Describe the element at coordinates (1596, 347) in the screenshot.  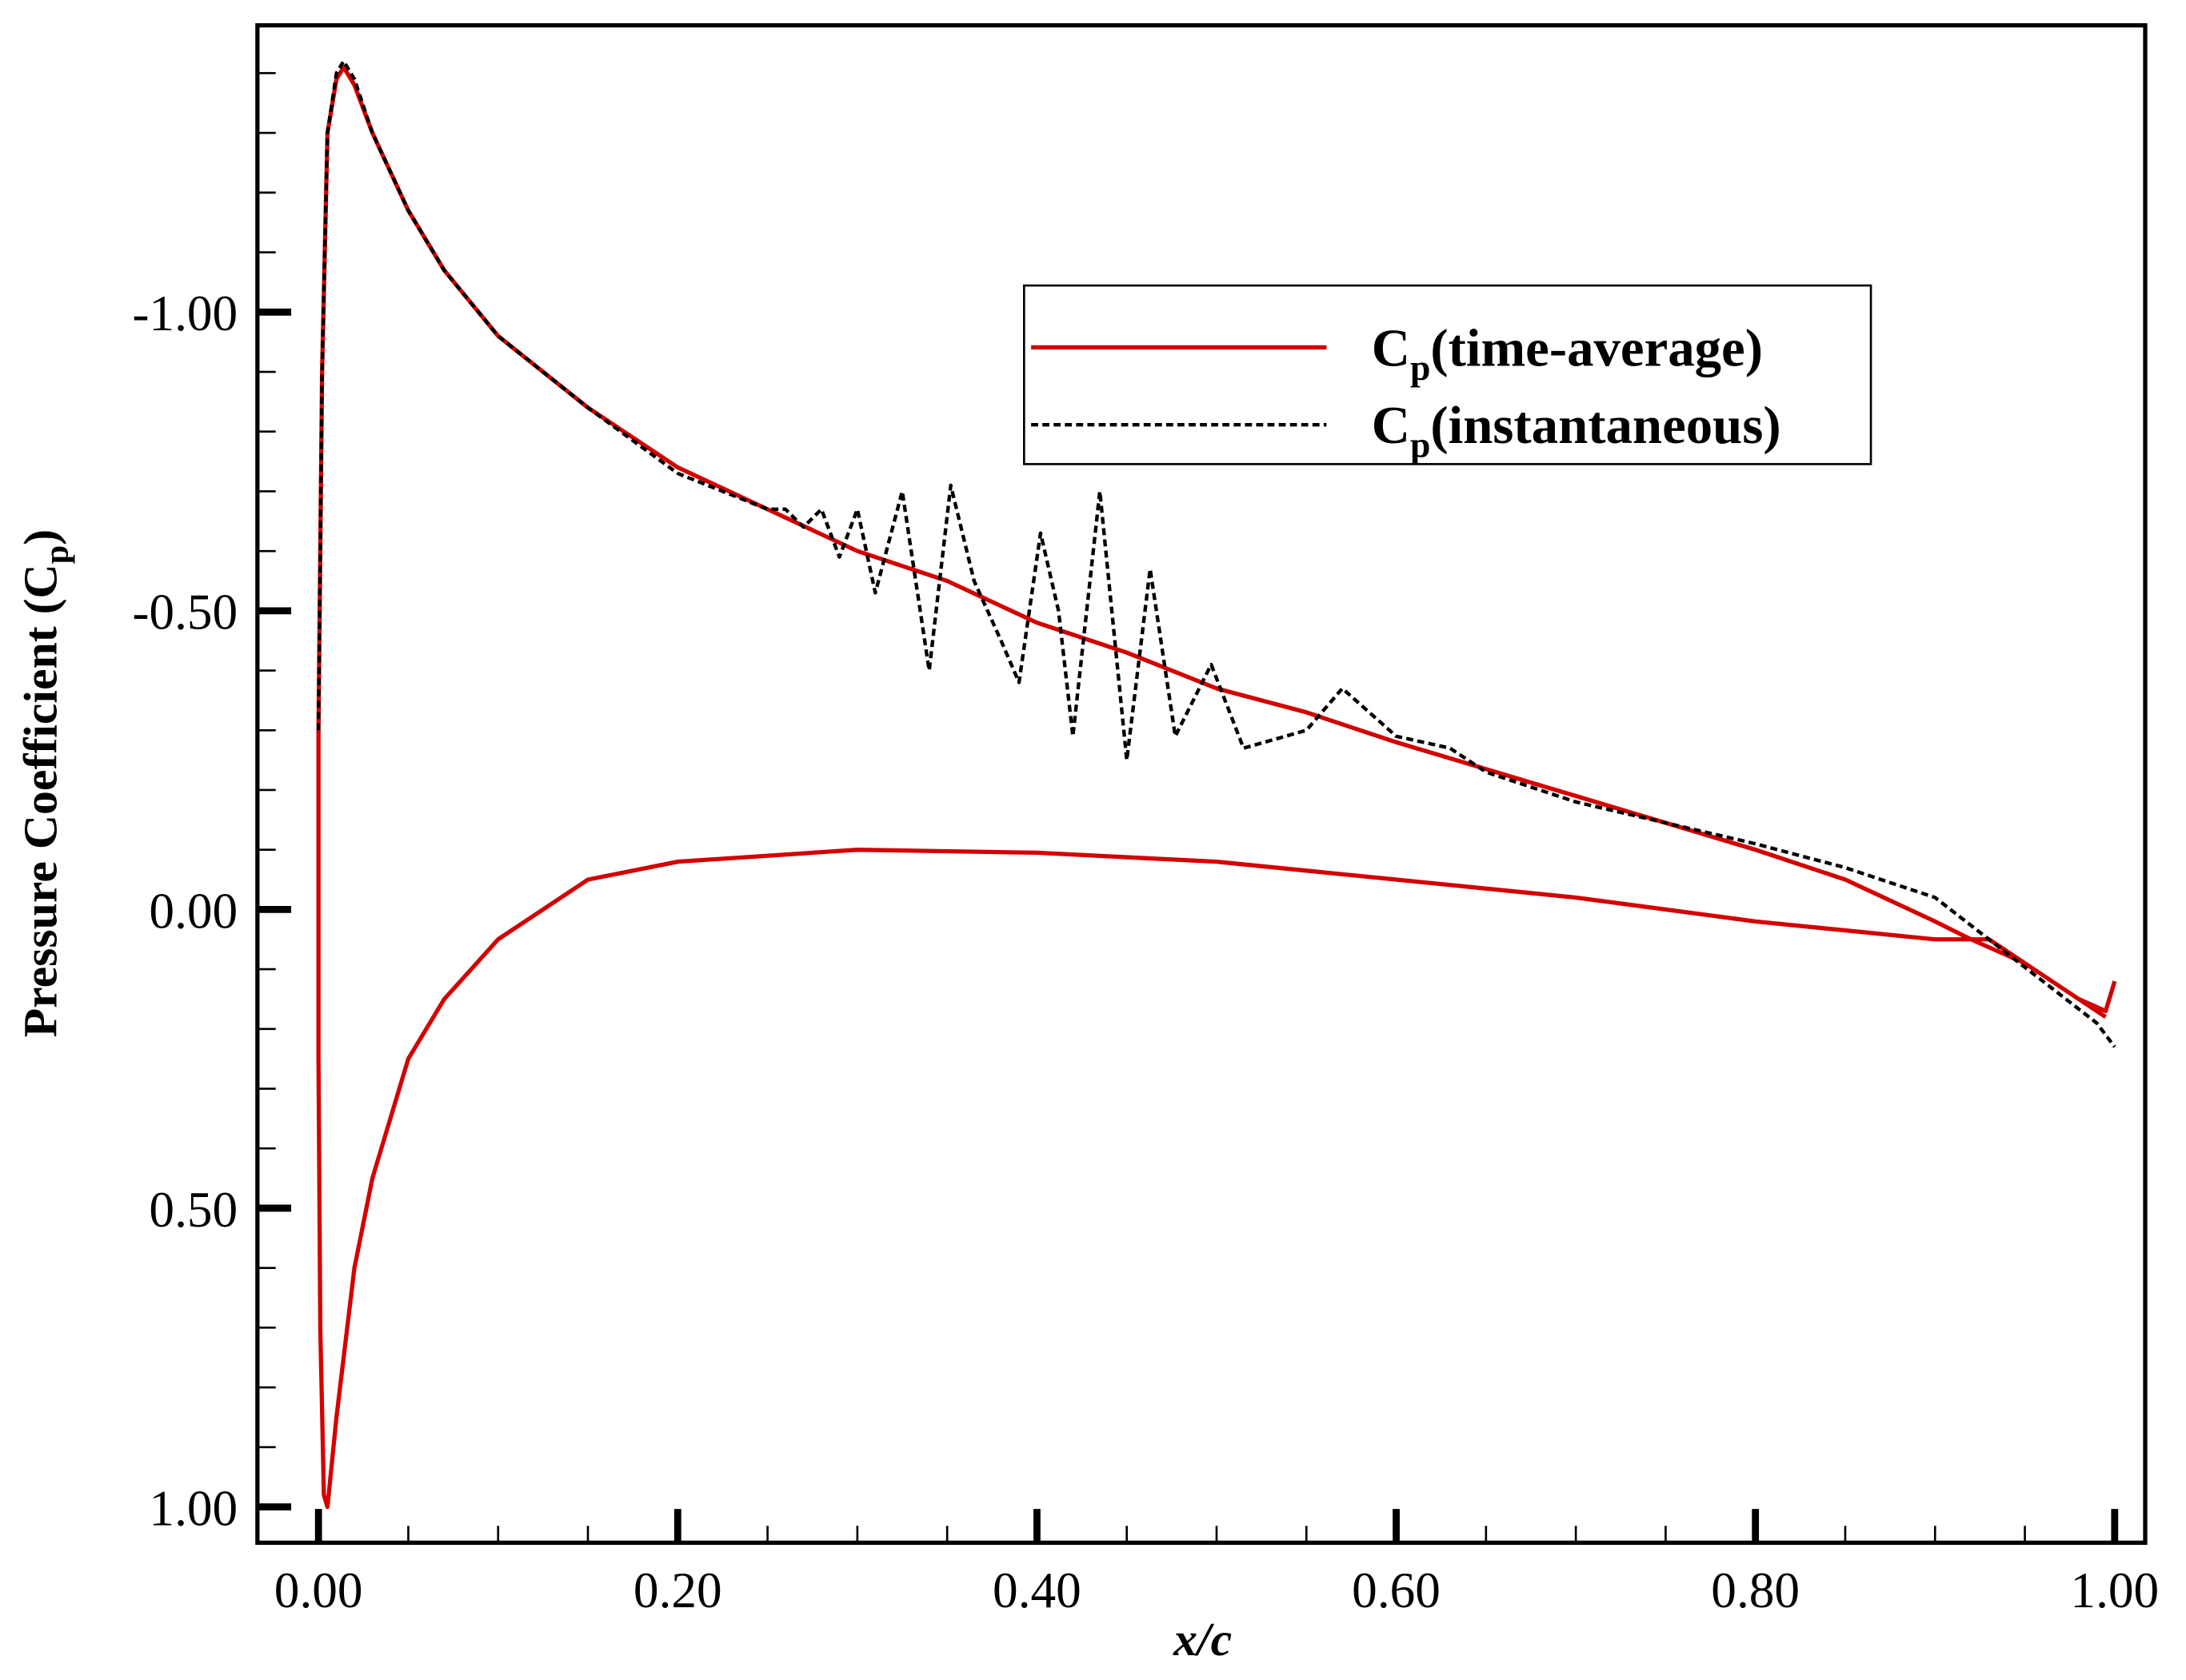
I see `legend-text: (time-average)` at that location.